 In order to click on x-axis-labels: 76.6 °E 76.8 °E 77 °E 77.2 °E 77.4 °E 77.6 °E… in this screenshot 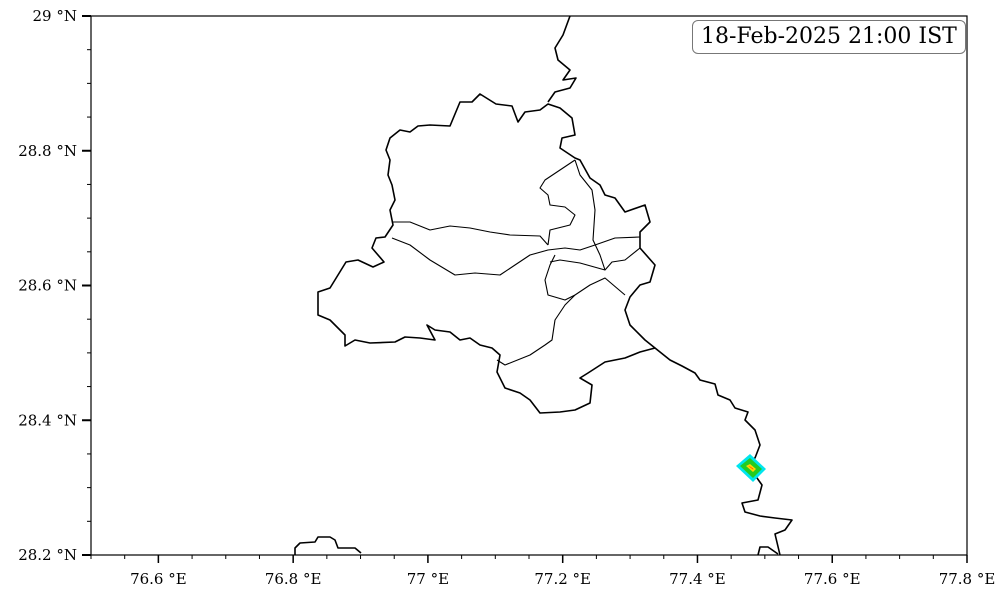, I will do `click(562, 579)`.